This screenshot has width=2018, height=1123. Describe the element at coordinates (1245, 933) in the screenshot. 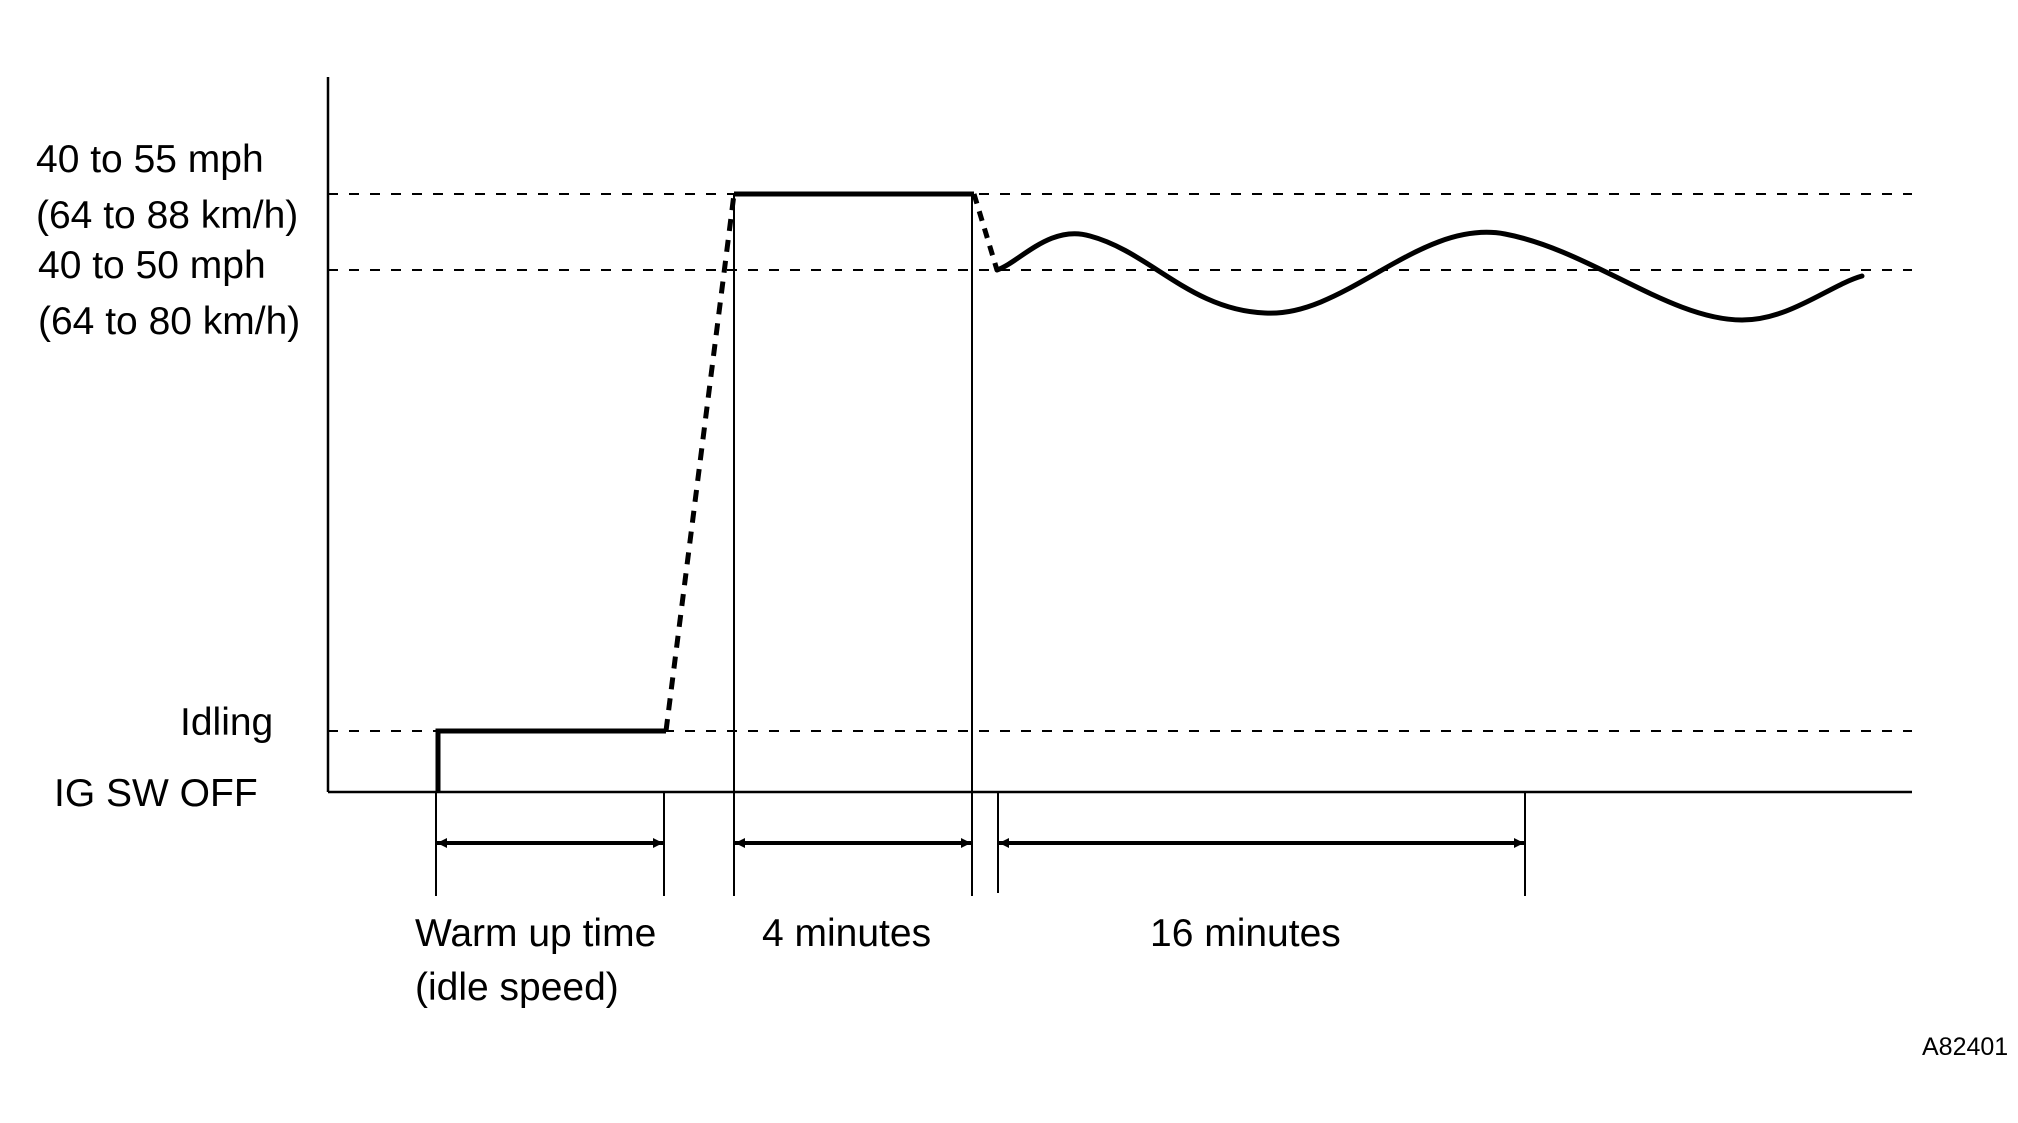

I see `label-16-minutes: 16 minutes` at that location.